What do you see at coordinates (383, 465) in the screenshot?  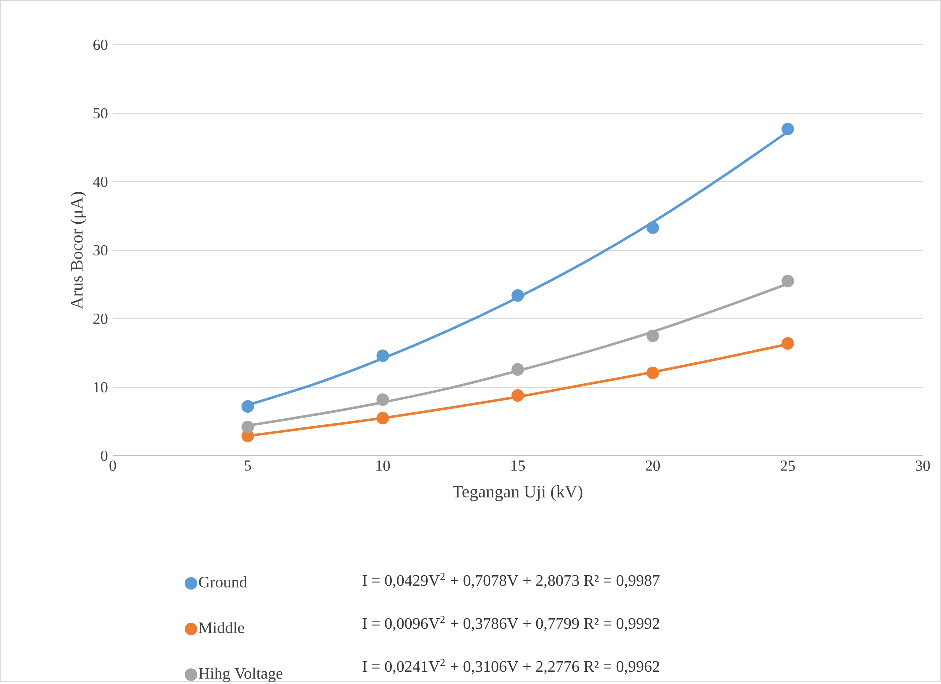 I see `x-tick-label: 10` at bounding box center [383, 465].